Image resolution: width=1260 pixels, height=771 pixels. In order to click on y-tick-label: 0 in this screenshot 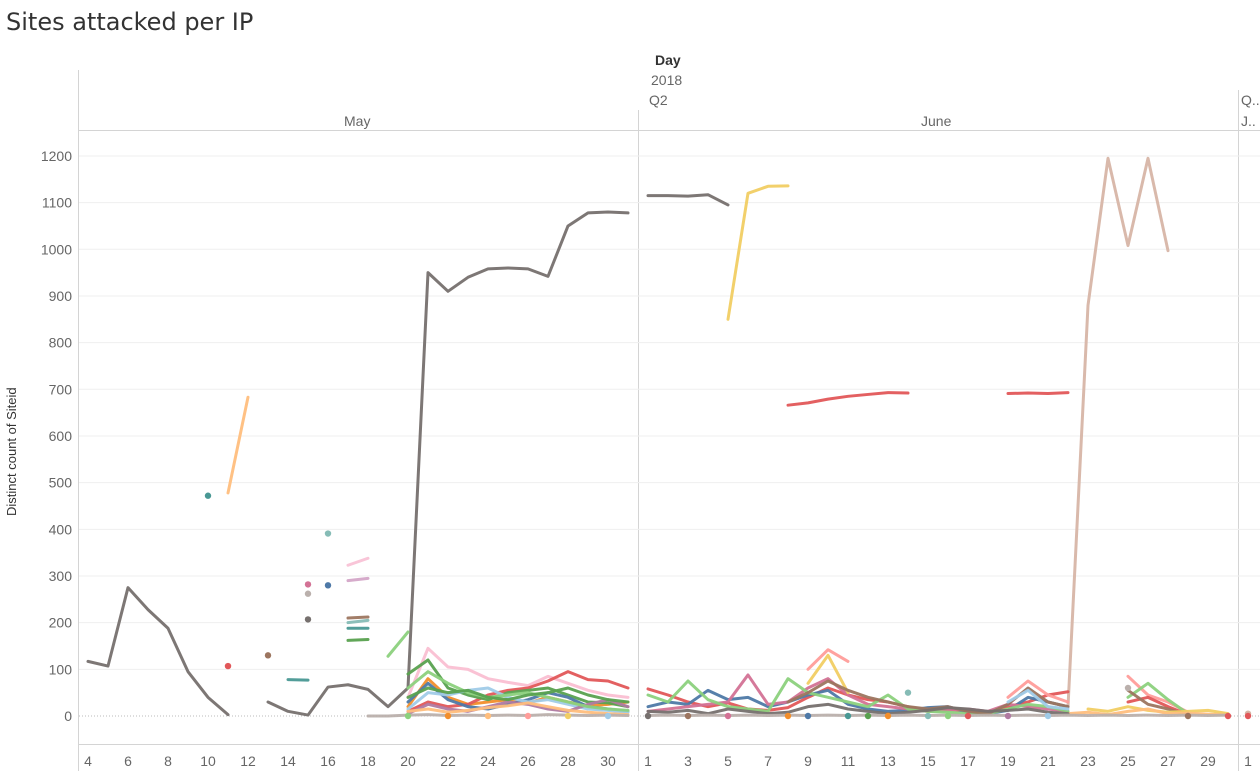, I will do `click(68, 716)`.